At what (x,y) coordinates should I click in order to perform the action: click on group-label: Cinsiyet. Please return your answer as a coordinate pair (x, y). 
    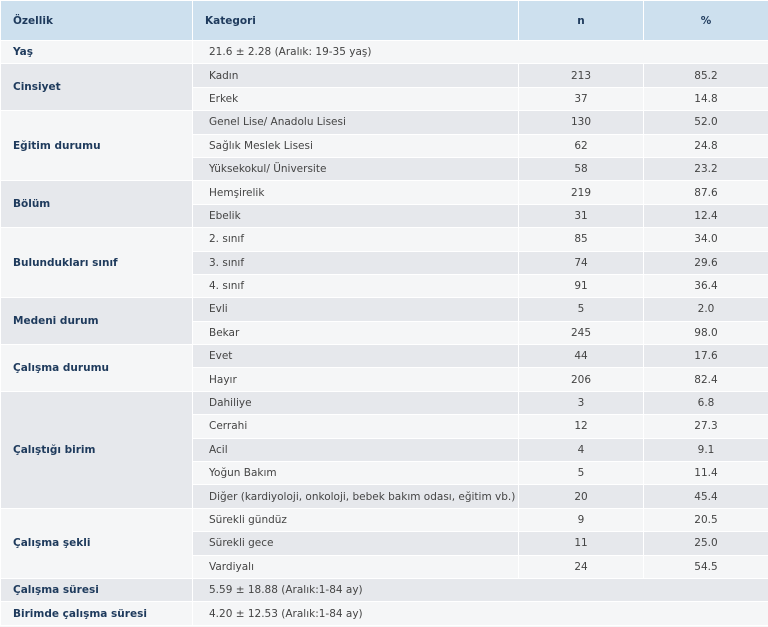
    Looking at the image, I should click on (96, 87).